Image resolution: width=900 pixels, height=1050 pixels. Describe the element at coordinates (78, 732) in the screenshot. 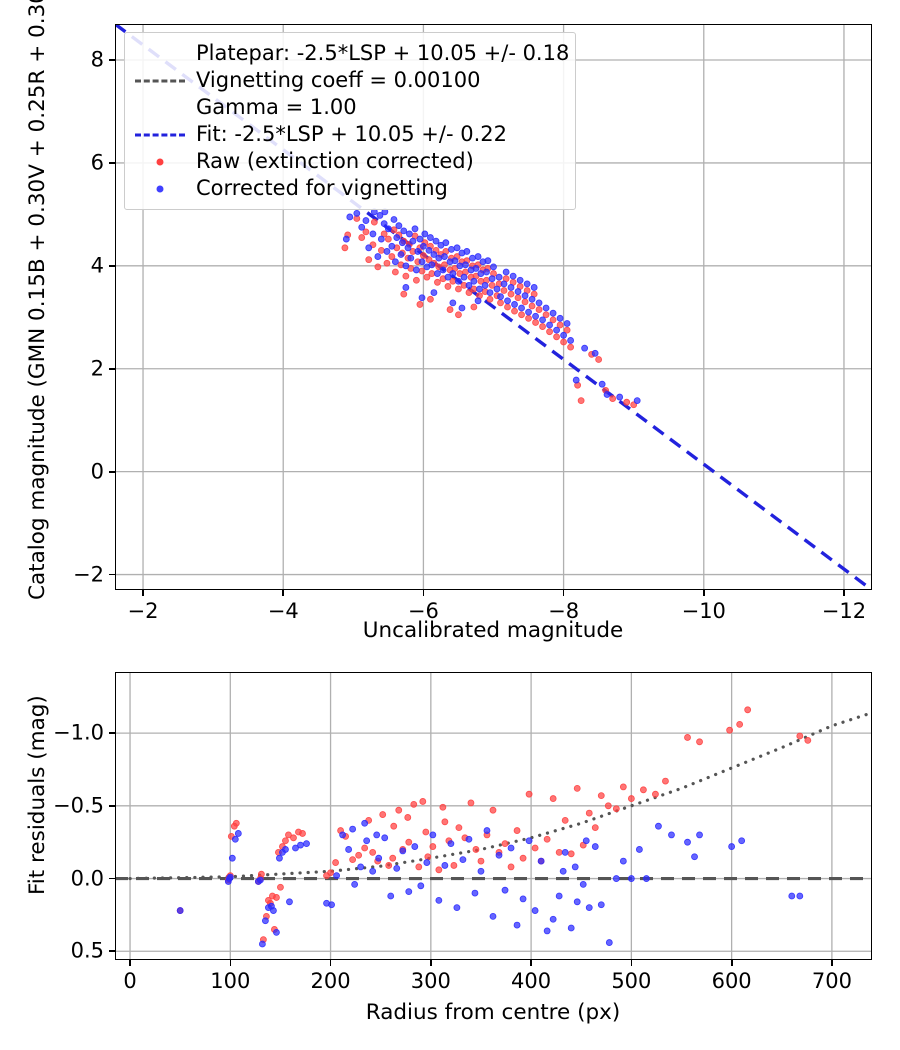

I see `y-tick-label: −1.0` at that location.